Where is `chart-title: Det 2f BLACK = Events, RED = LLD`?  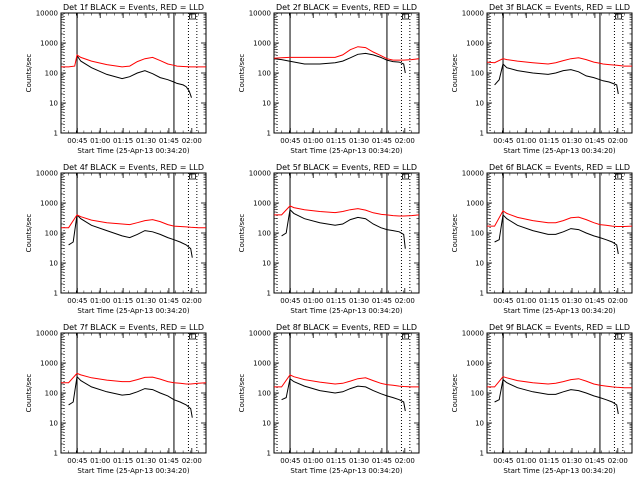
chart-title: Det 2f BLACK = Events, RED = LLD is located at coordinates (346, 7).